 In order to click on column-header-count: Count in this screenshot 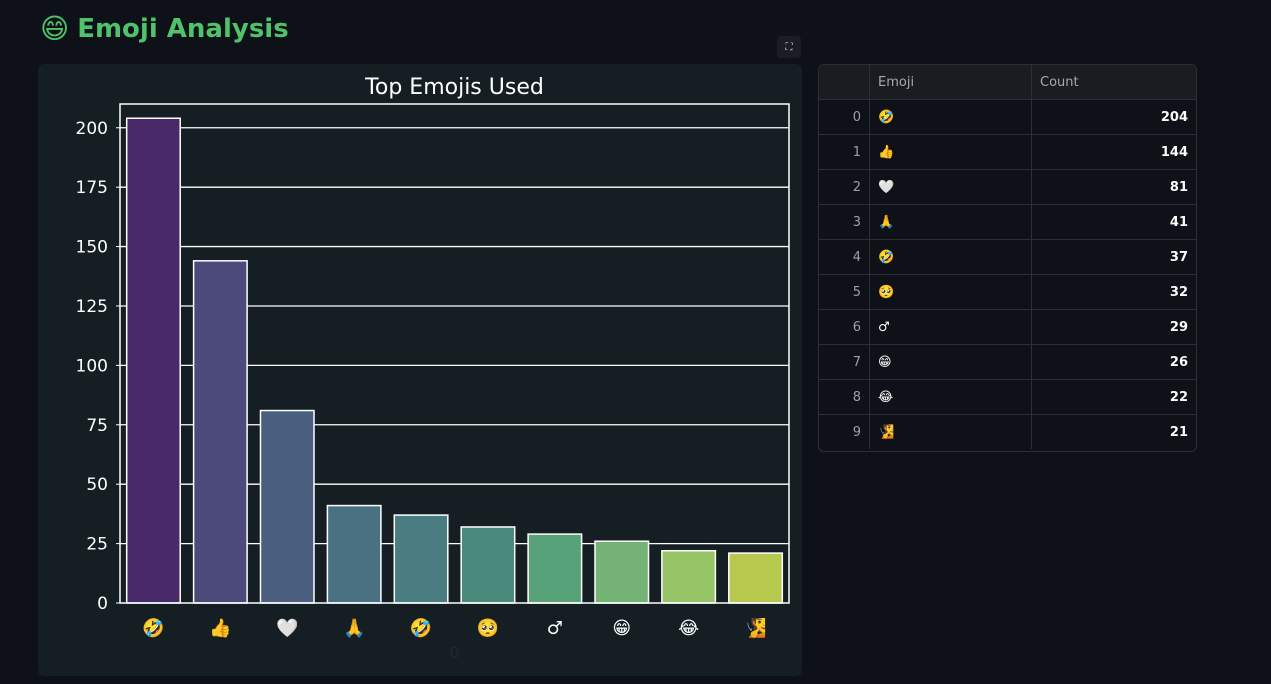, I will do `click(1113, 82)`.